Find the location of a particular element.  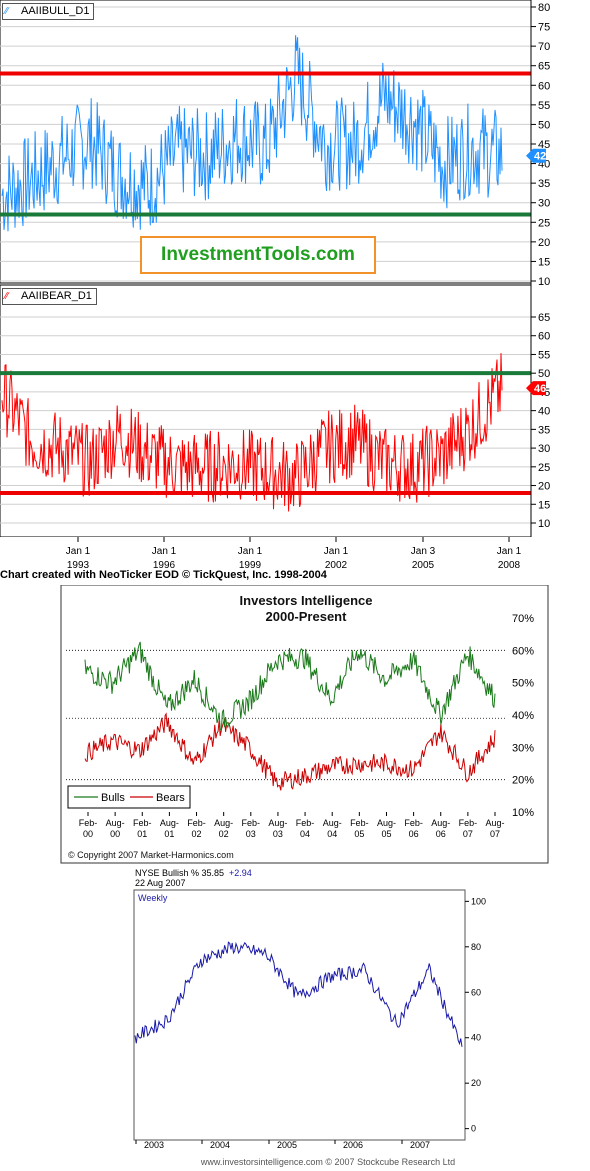

bull-last-value-marker: 42 is located at coordinates (536, 155).